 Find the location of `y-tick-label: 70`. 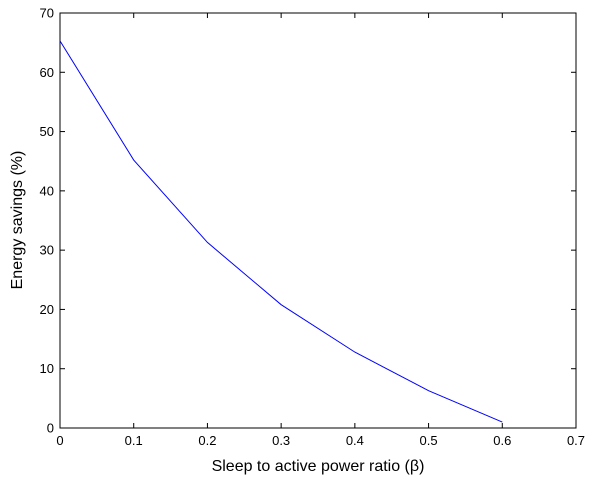

y-tick-label: 70 is located at coordinates (47, 13).